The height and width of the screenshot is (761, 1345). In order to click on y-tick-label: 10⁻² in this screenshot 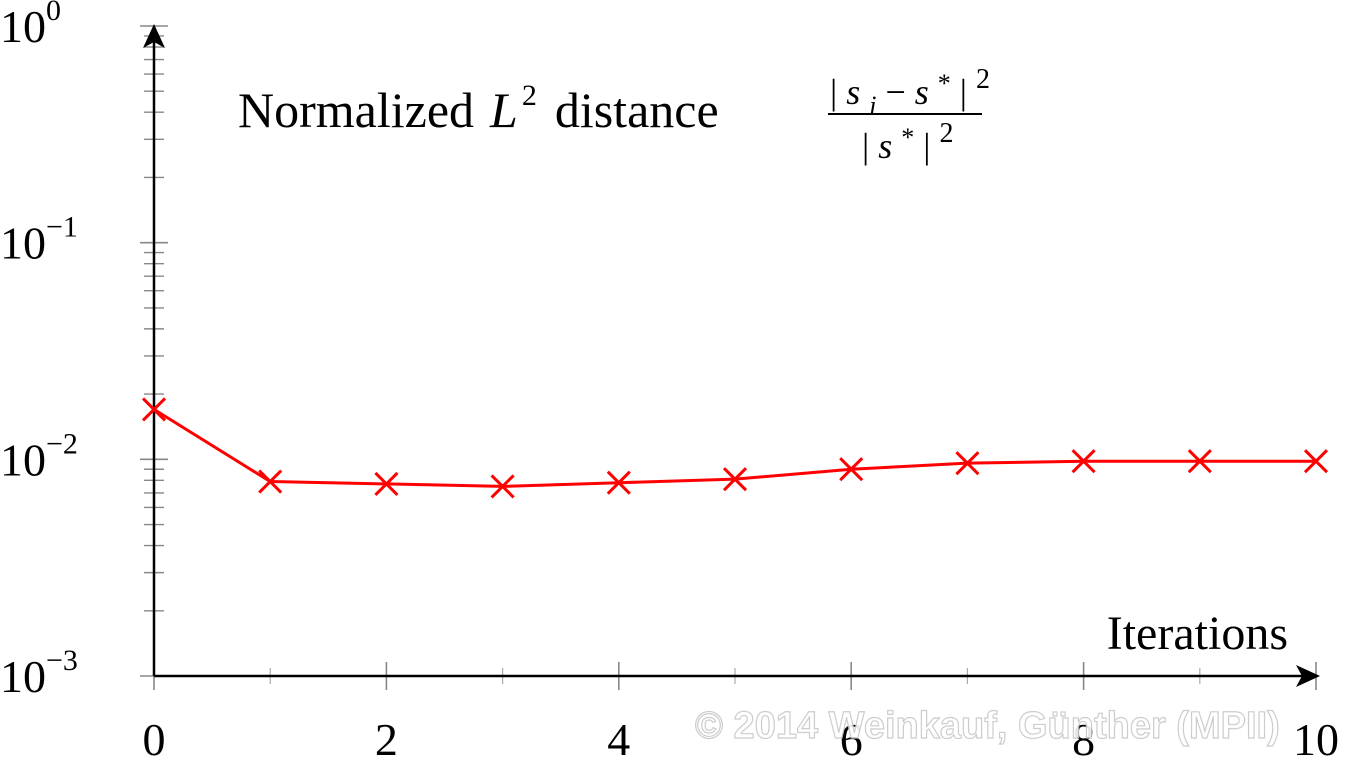, I will do `click(39, 456)`.